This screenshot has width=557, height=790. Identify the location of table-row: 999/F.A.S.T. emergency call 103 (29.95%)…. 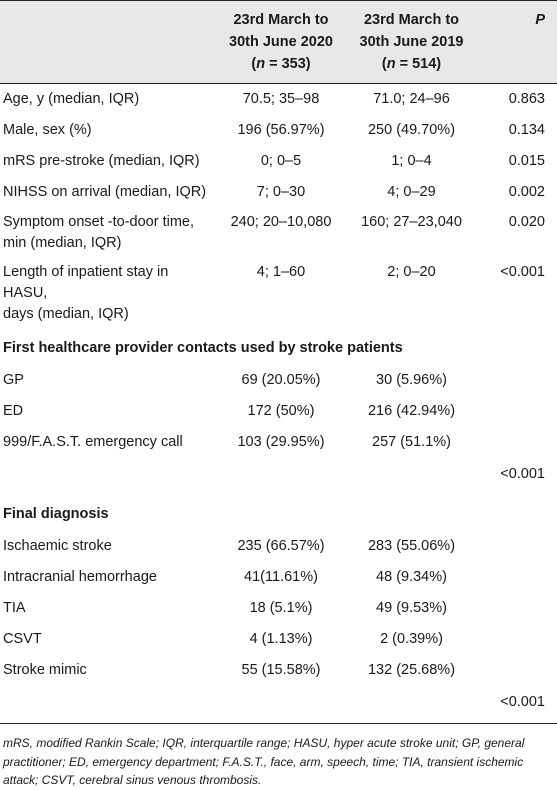
(278, 442).